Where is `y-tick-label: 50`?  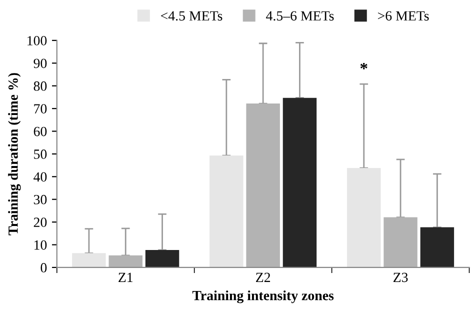
y-tick-label: 50 is located at coordinates (40, 154).